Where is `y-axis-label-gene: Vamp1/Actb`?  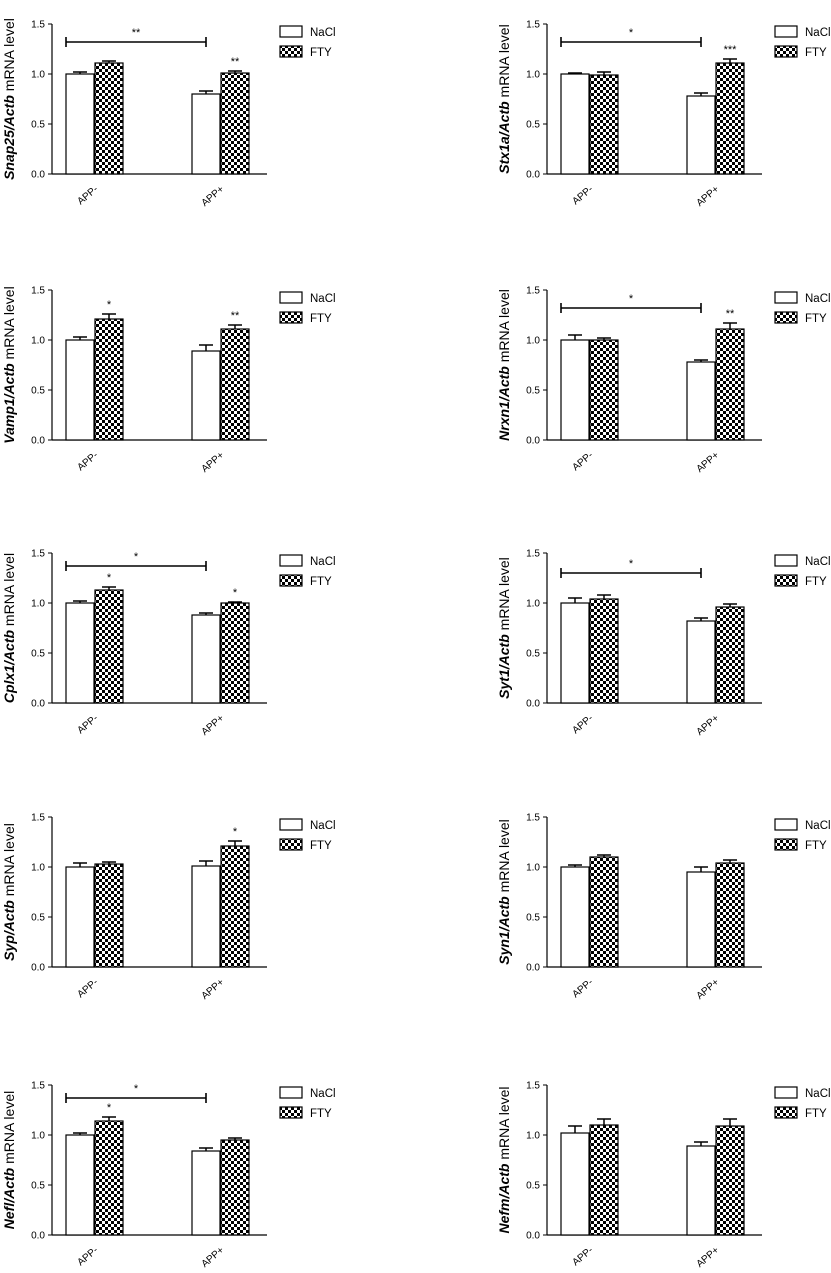
y-axis-label-gene: Vamp1/Actb is located at coordinates (9, 403).